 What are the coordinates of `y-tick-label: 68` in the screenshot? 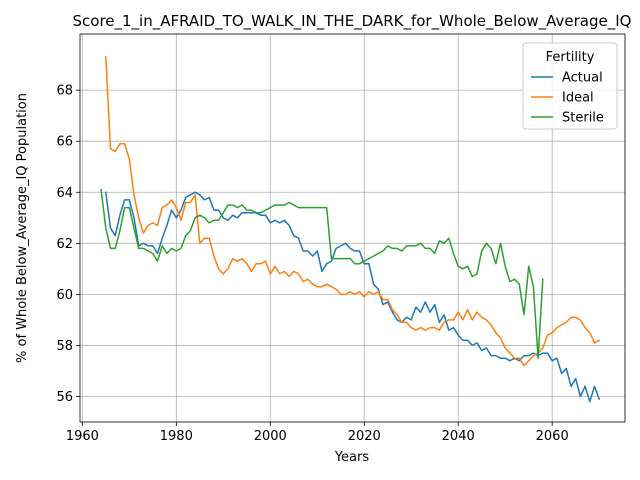 It's located at (64, 91).